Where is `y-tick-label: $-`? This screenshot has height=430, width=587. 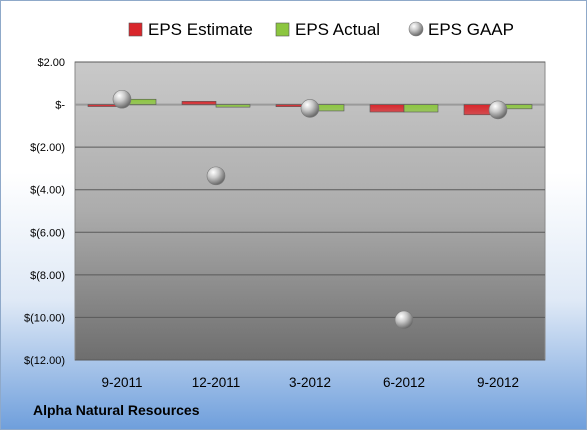 y-tick-label: $- is located at coordinates (60, 106).